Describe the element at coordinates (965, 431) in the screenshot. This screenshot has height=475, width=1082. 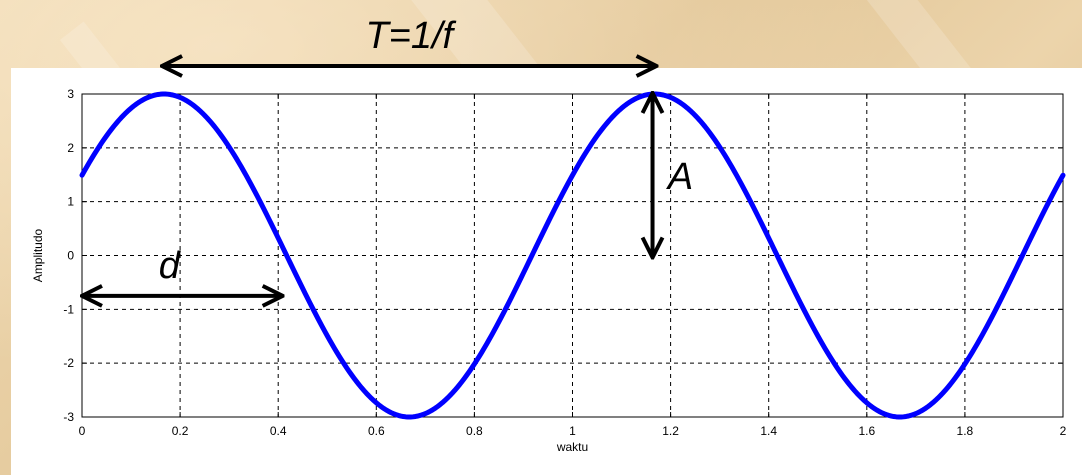
I see `x-tick-label: 1.8` at that location.